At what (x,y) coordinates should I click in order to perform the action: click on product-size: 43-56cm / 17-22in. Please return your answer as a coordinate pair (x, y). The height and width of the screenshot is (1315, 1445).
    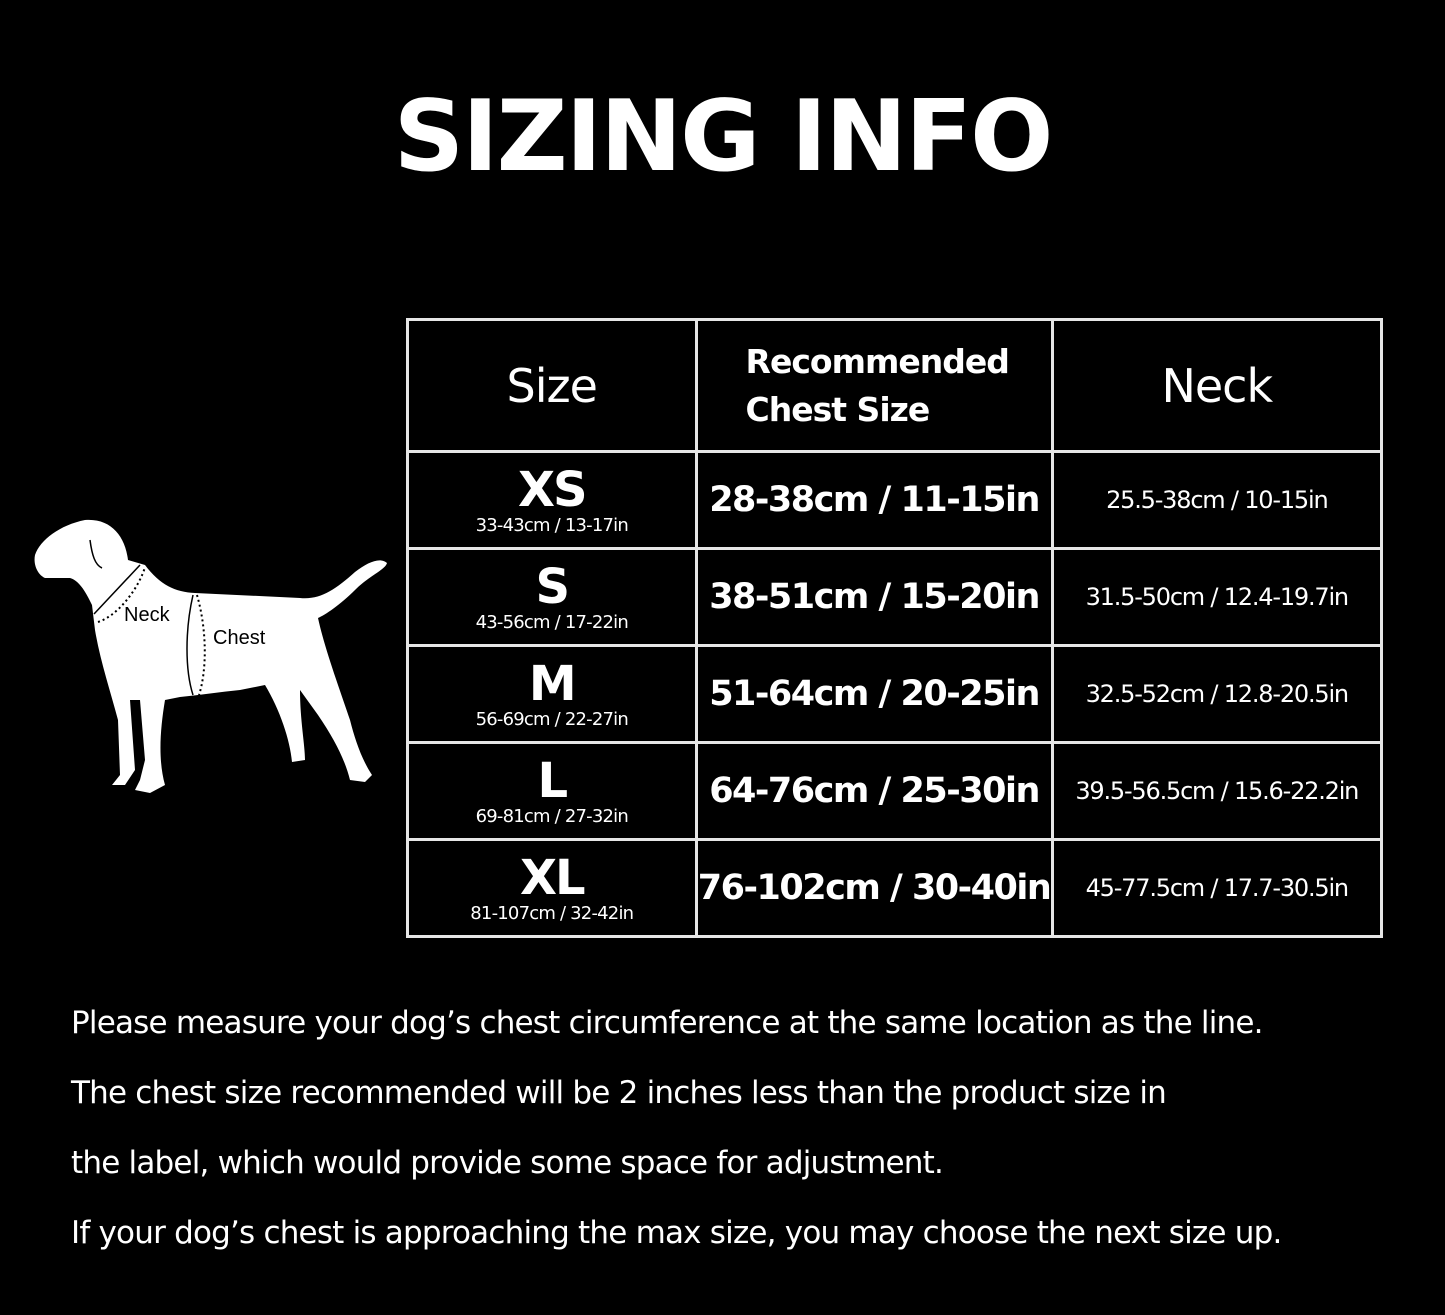
    Looking at the image, I should click on (552, 622).